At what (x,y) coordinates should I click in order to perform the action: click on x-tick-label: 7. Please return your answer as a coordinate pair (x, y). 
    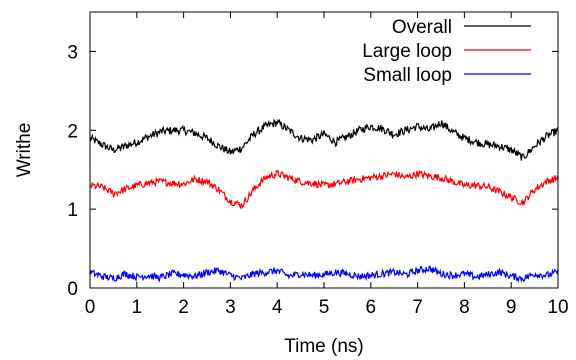
    Looking at the image, I should click on (417, 307).